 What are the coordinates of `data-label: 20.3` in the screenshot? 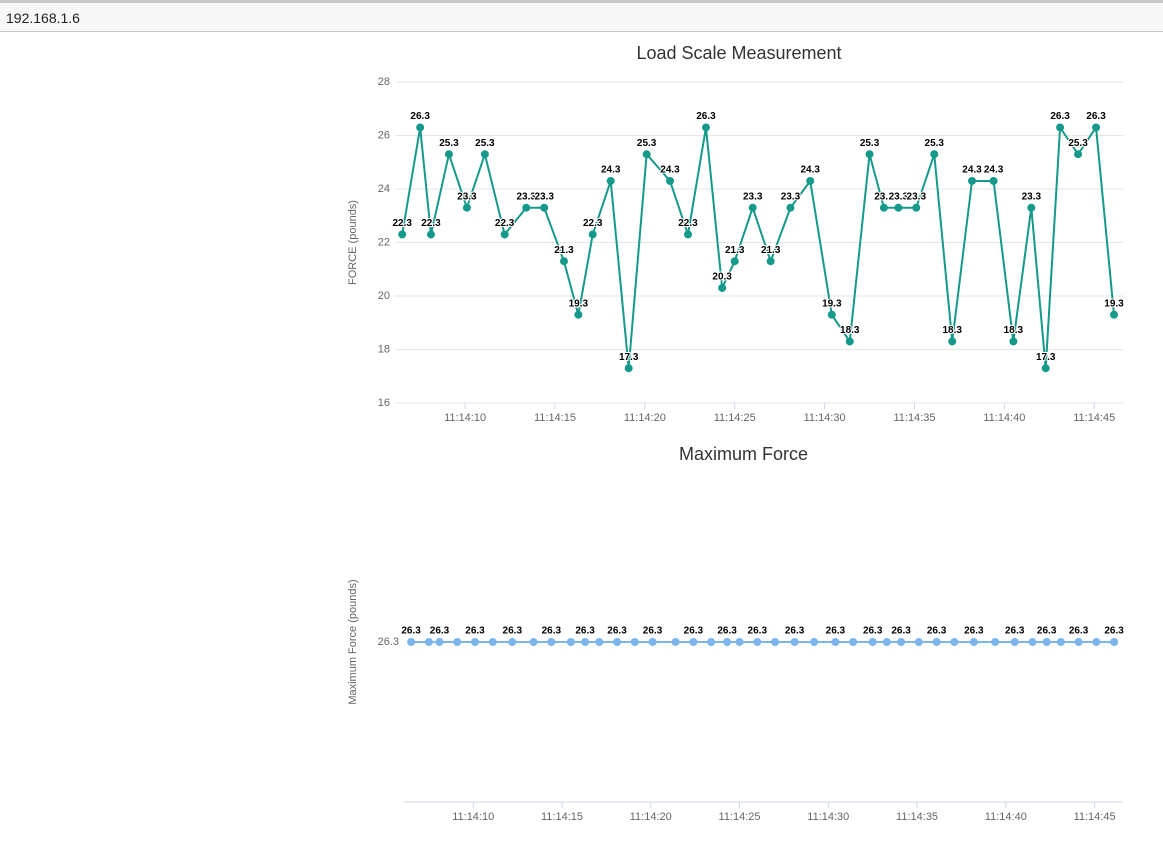 It's located at (722, 277).